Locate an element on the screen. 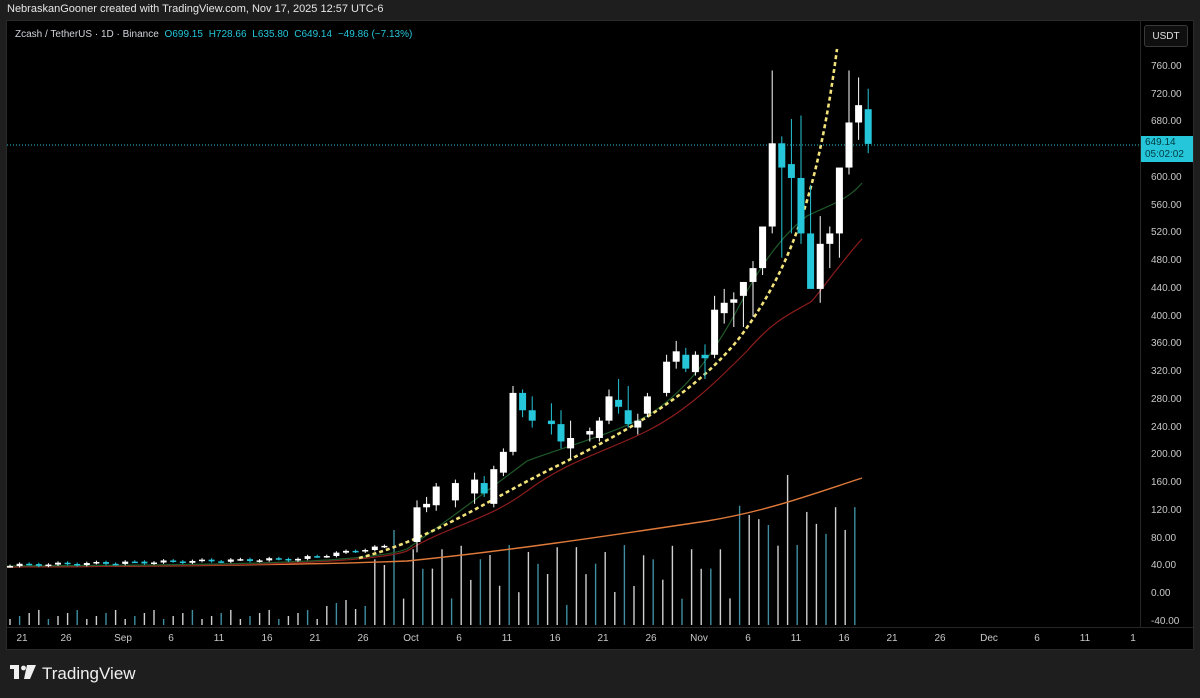 This screenshot has width=1200, height=698. time-tick-label: Nov is located at coordinates (699, 638).